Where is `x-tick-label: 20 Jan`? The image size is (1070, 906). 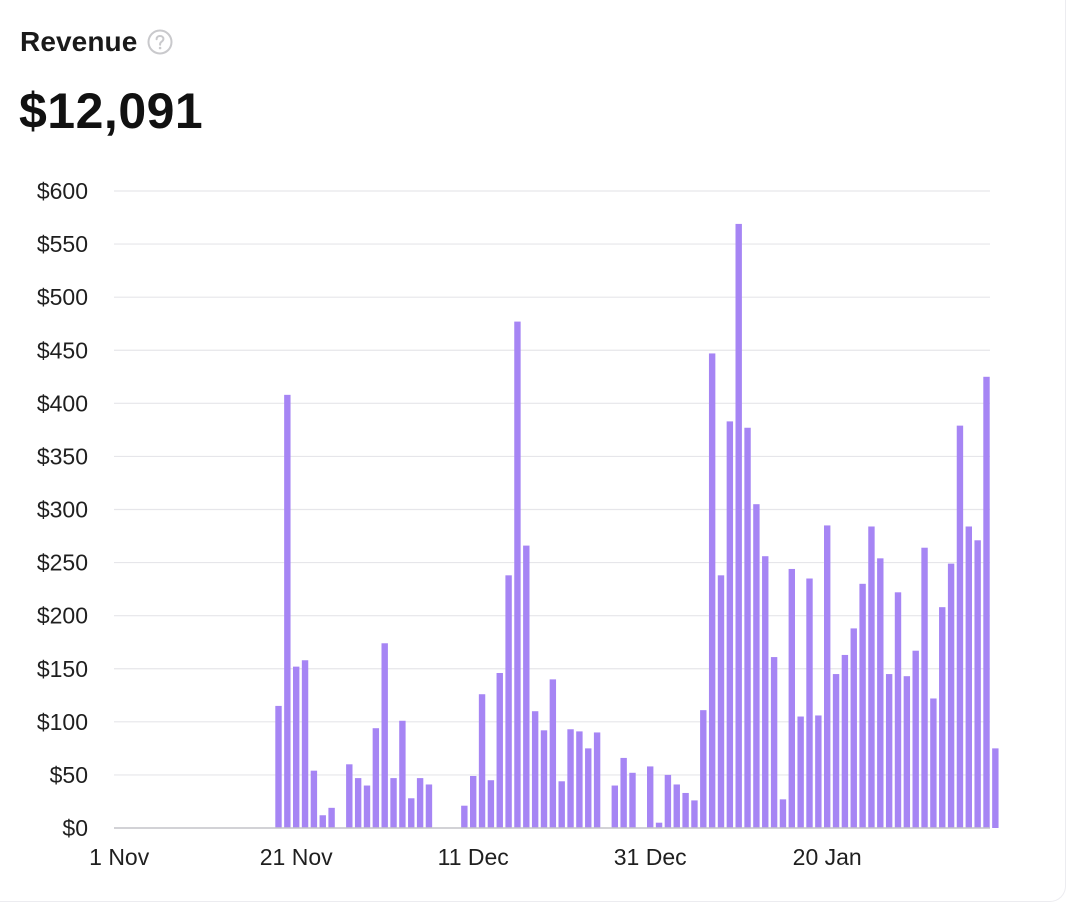 x-tick-label: 20 Jan is located at coordinates (827, 857).